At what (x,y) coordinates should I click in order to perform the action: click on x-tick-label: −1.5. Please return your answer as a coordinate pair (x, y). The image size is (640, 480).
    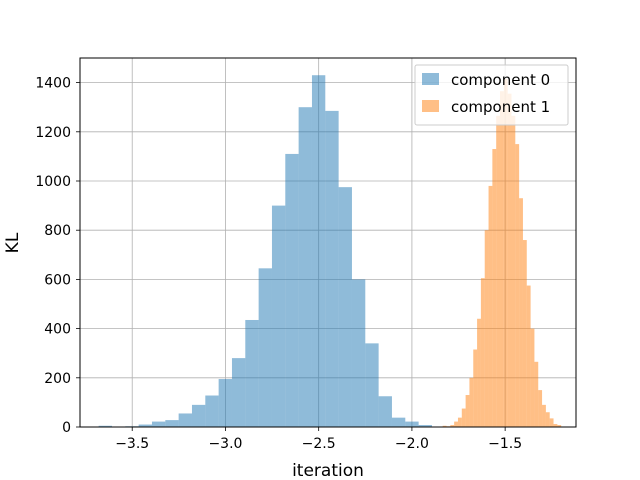
    Looking at the image, I should click on (505, 444).